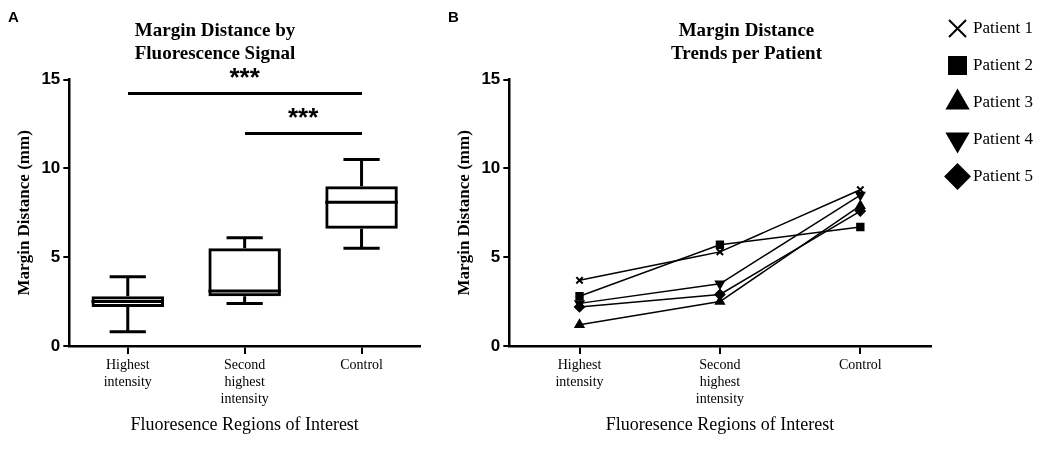 This screenshot has height=450, width=1053. Describe the element at coordinates (1003, 138) in the screenshot. I see `legend-label: Patient 4` at that location.